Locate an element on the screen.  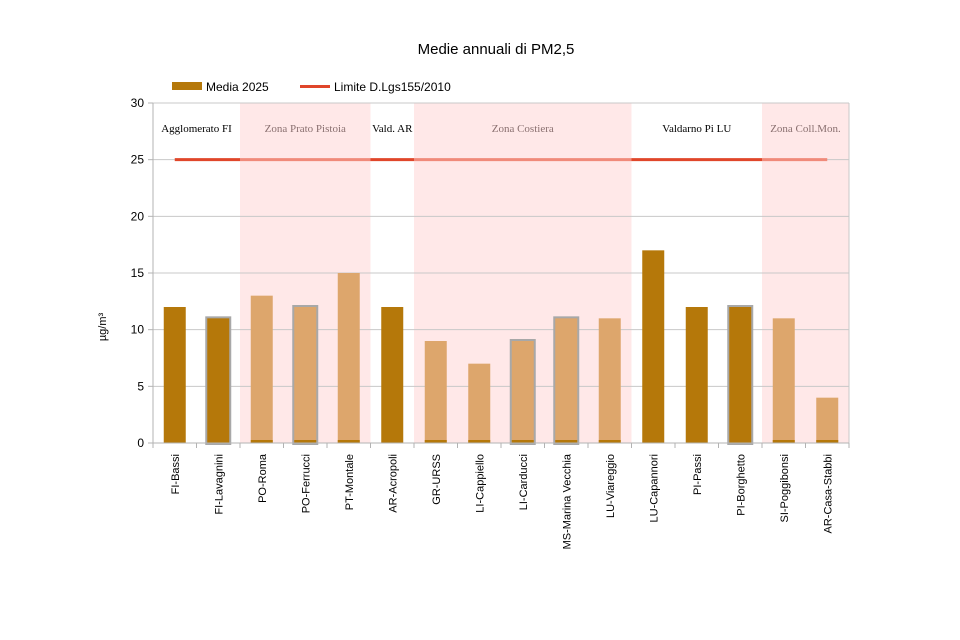
y-axis-label: µg/m³ is located at coordinates (103, 326).